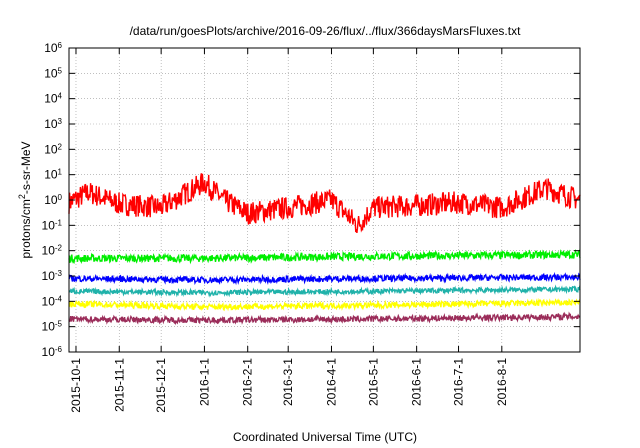 This screenshot has width=640, height=448. Describe the element at coordinates (52, 276) in the screenshot. I see `y-tick-label: 10⁻³` at that location.